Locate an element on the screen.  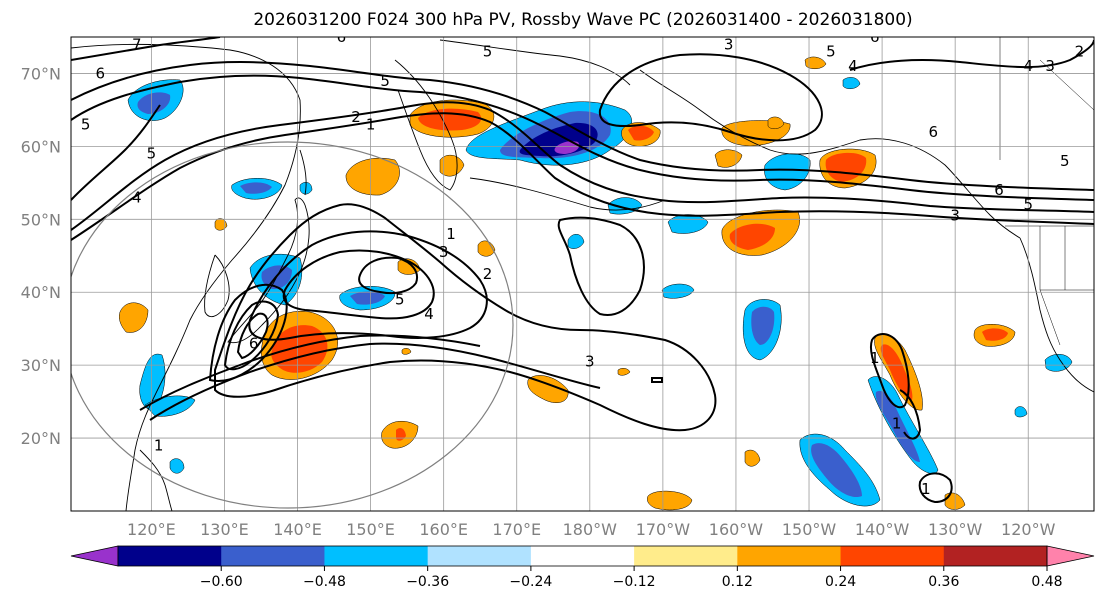
coastline-japan is located at coordinates (268, 270).